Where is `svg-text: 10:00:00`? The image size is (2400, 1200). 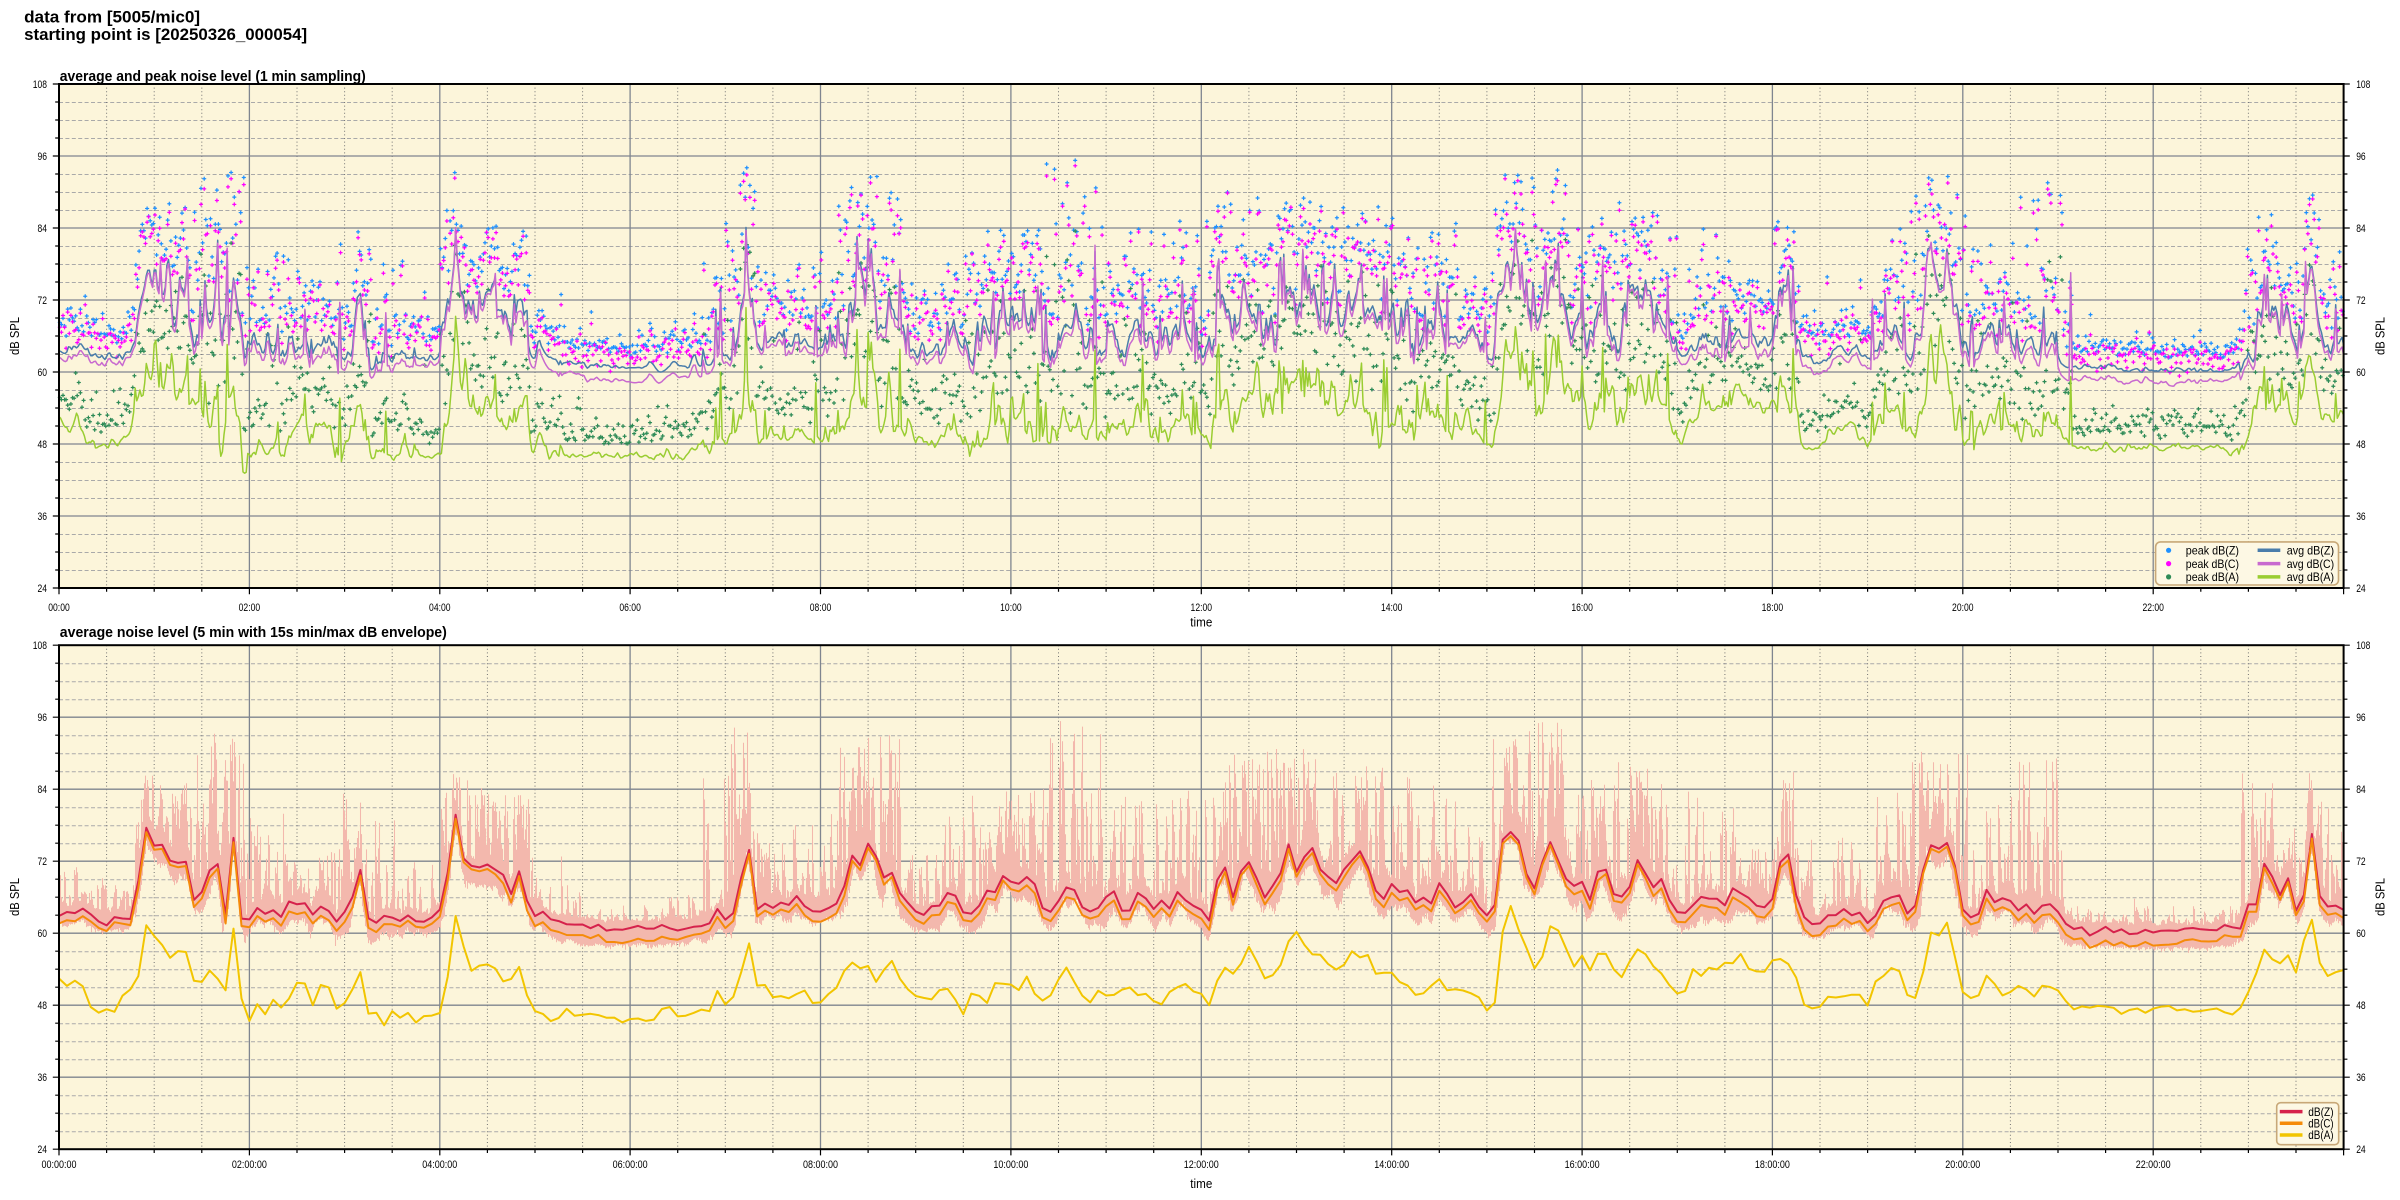
svg-text: 10:00:00 is located at coordinates (1010, 1165).